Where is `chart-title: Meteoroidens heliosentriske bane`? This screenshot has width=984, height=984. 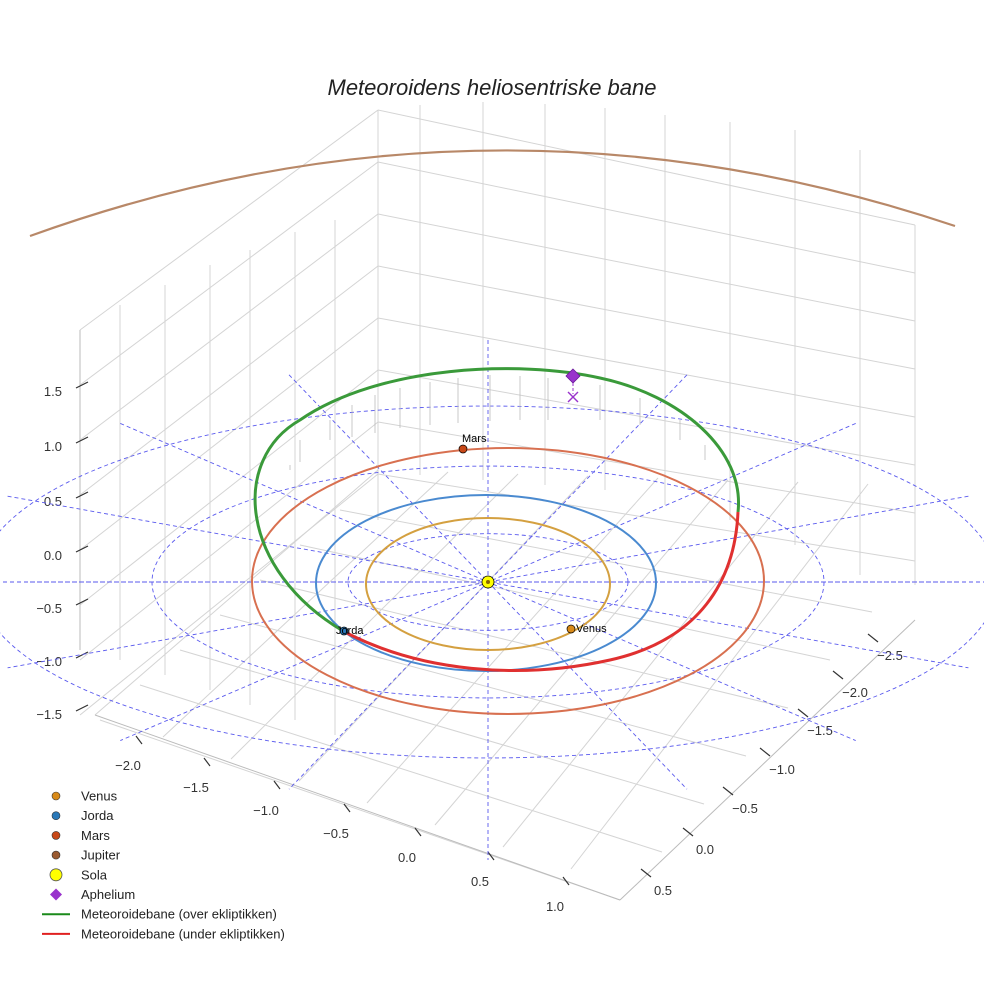
chart-title: Meteoroidens heliosentriske bane is located at coordinates (492, 87).